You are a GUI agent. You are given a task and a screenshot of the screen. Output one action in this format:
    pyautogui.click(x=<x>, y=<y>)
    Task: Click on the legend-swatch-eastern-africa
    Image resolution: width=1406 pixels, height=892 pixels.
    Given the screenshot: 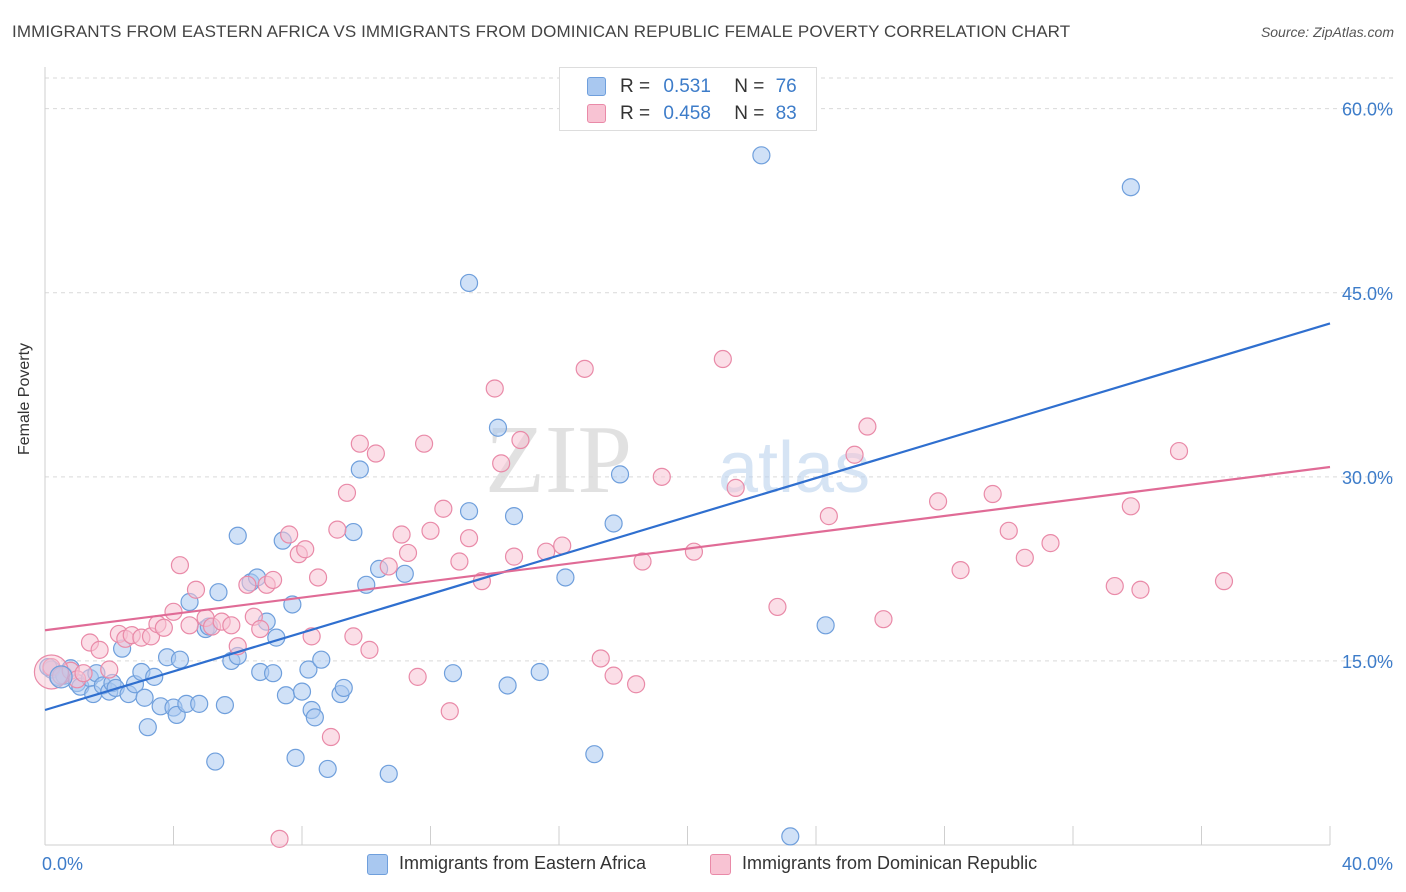 What is the action you would take?
    pyautogui.click(x=596, y=86)
    